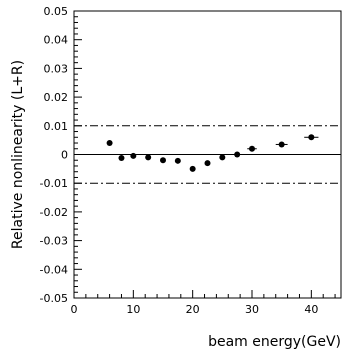 This screenshot has height=354, width=343. Describe the element at coordinates (252, 309) in the screenshot. I see `x-tick-label: 30` at that location.